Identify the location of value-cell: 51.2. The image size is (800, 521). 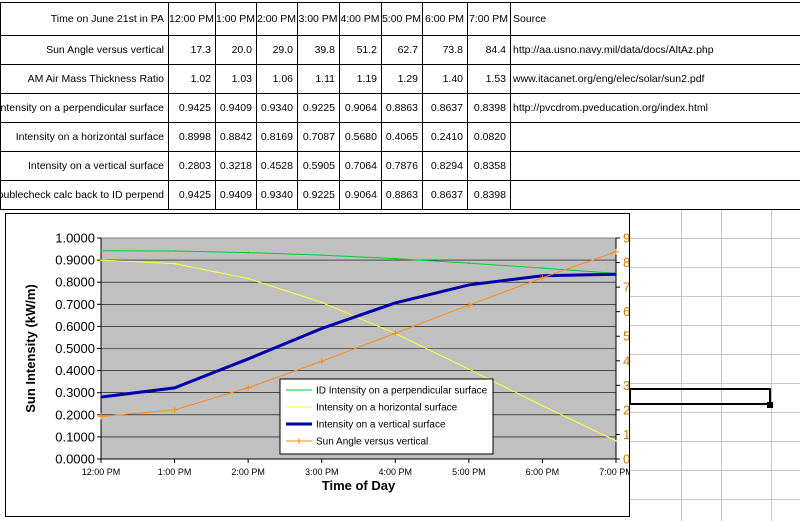
(366, 49).